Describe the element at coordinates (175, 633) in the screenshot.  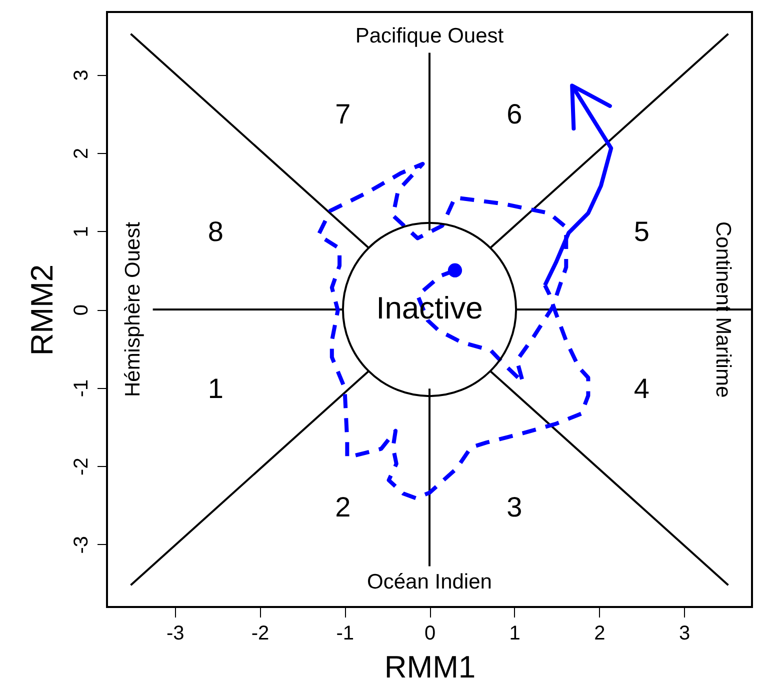
I see `x-tick-label: -3` at that location.